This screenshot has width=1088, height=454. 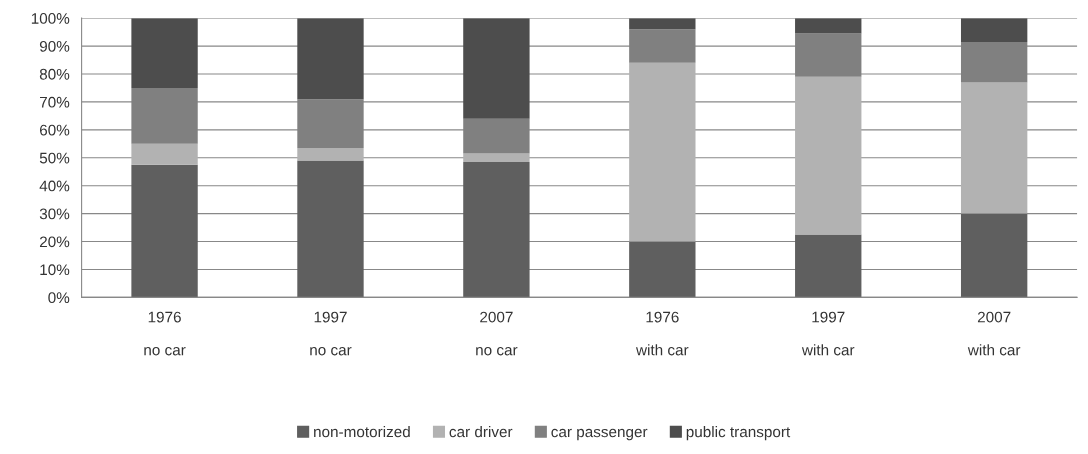 I want to click on legend-label: non-motorized, so click(x=362, y=432).